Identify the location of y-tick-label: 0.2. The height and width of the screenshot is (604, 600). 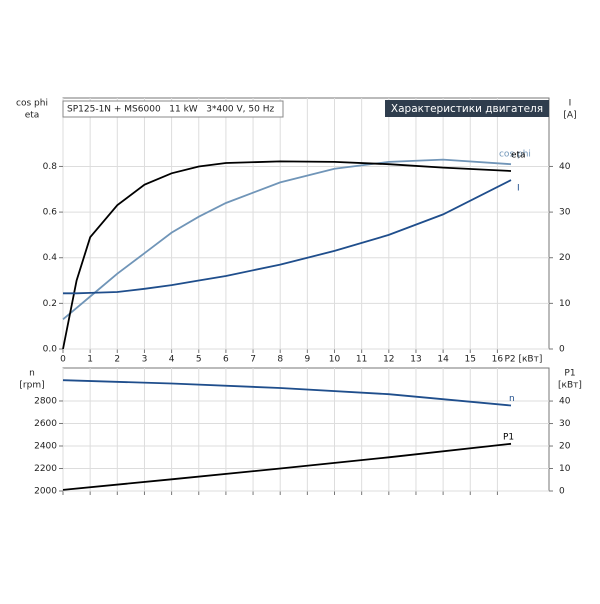
(50, 304).